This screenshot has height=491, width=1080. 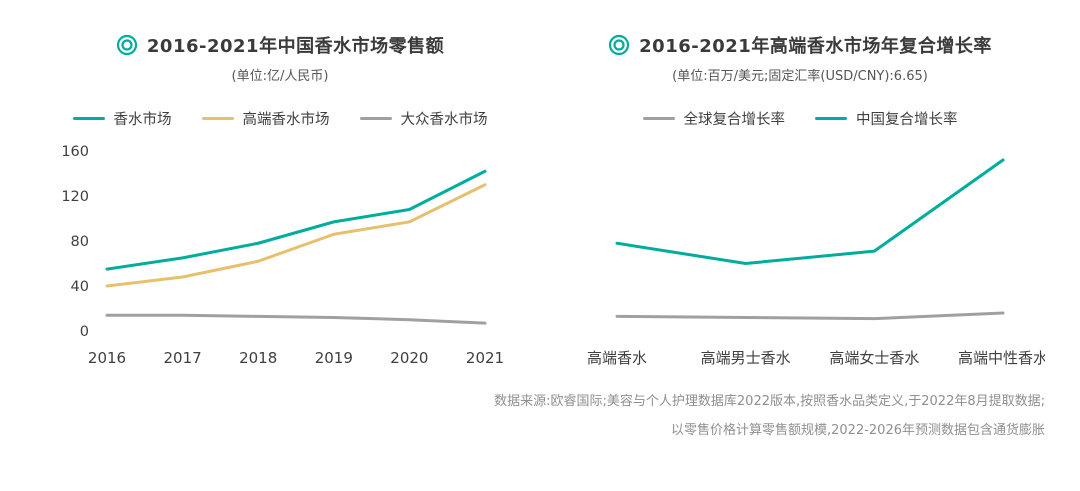 I want to click on legend-item: 大众香水市场, so click(x=423, y=118).